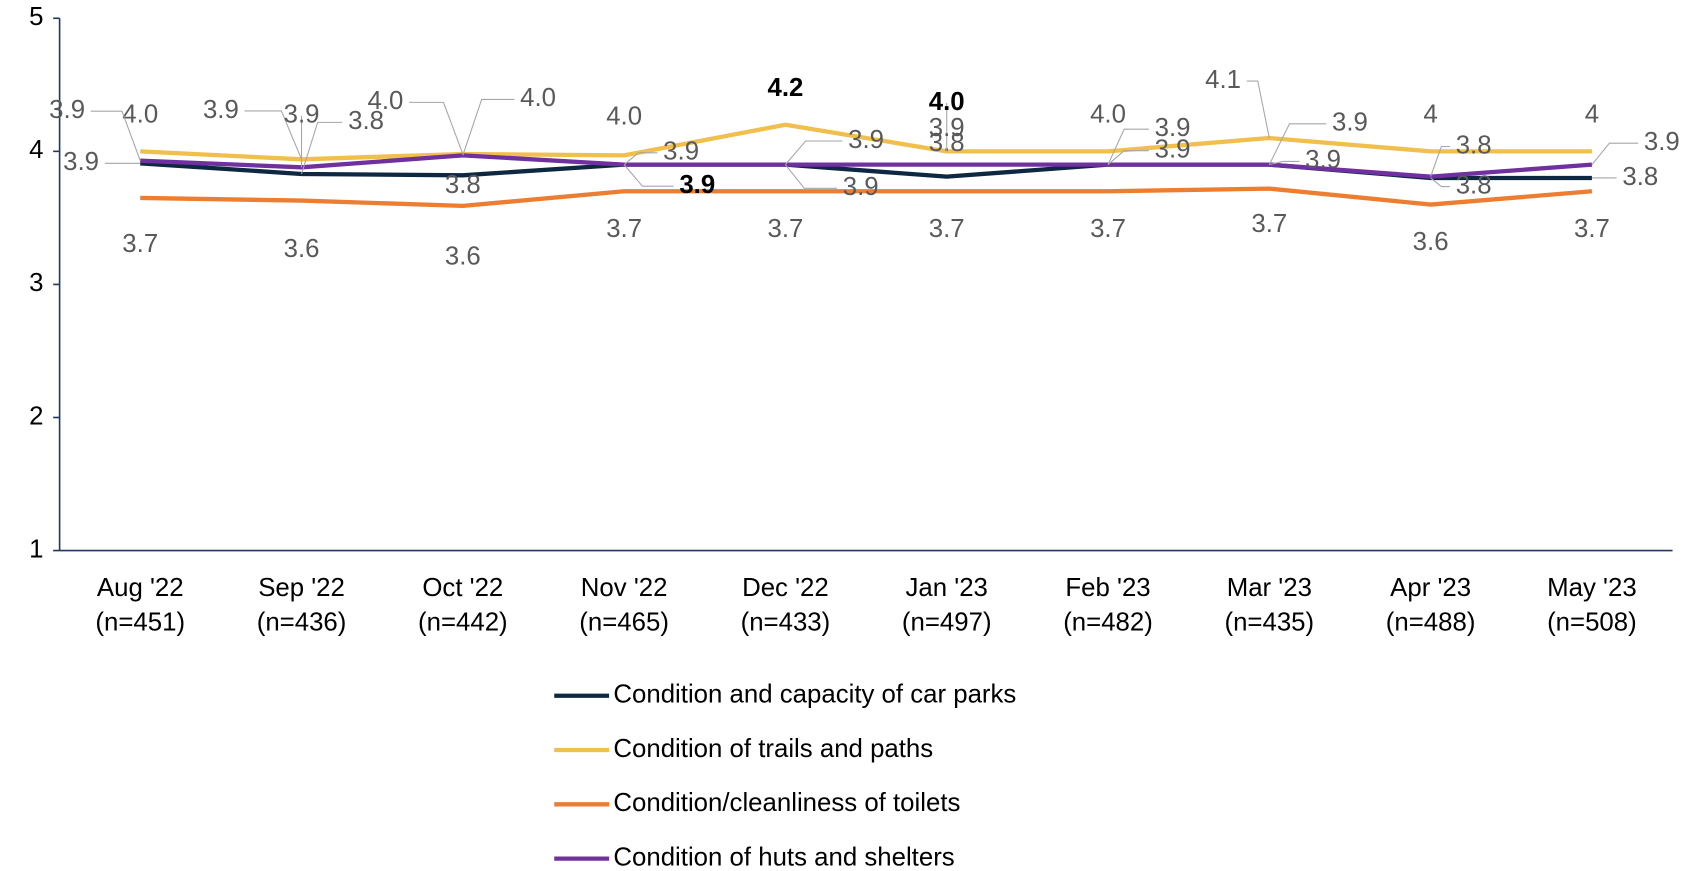 This screenshot has height=871, width=1687. I want to click on y-tick-label: 1, so click(36, 549).